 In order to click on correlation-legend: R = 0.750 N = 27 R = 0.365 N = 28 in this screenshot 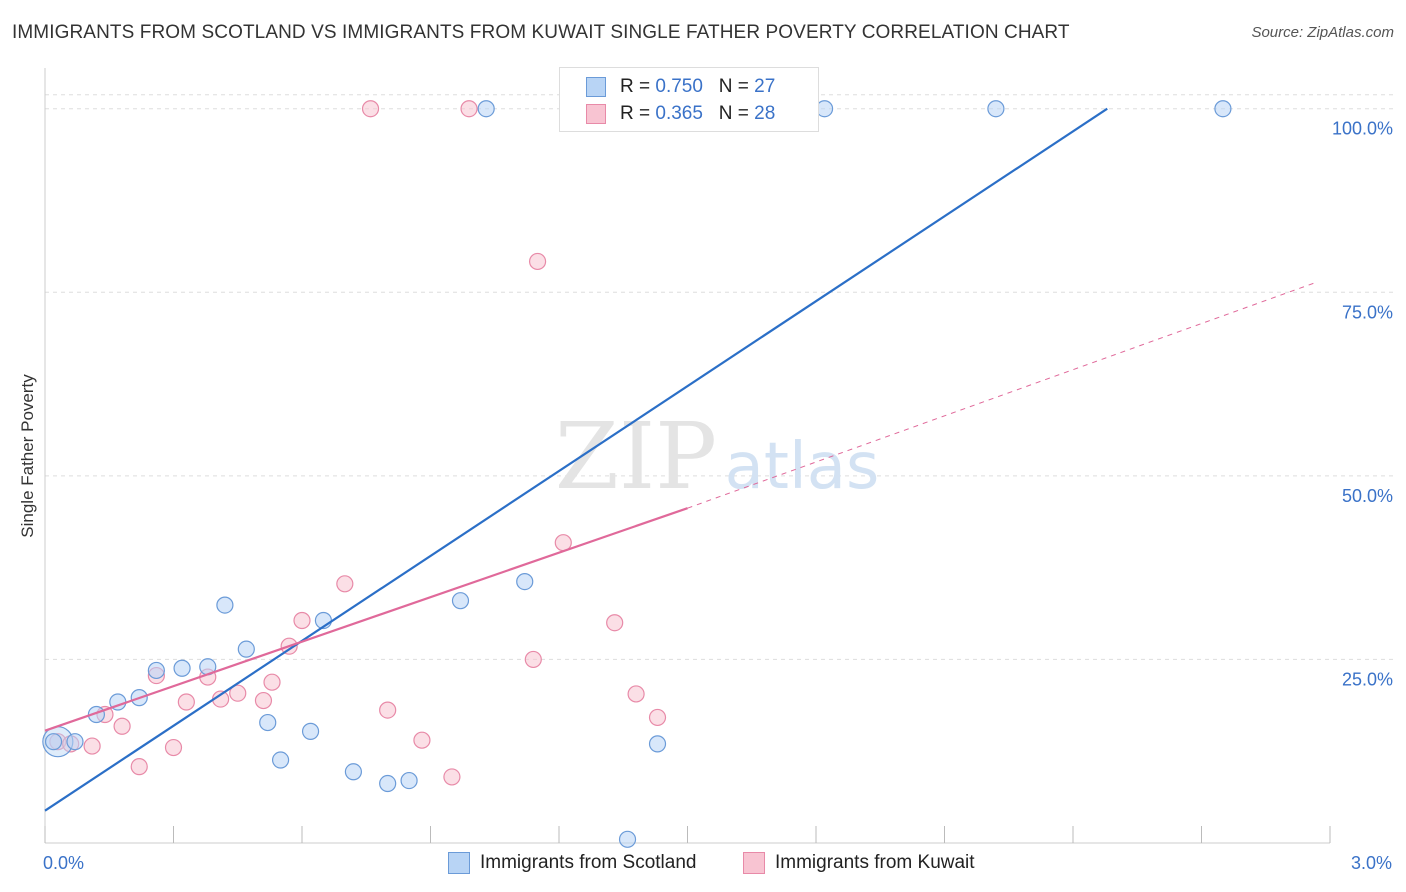, I will do `click(689, 99)`.